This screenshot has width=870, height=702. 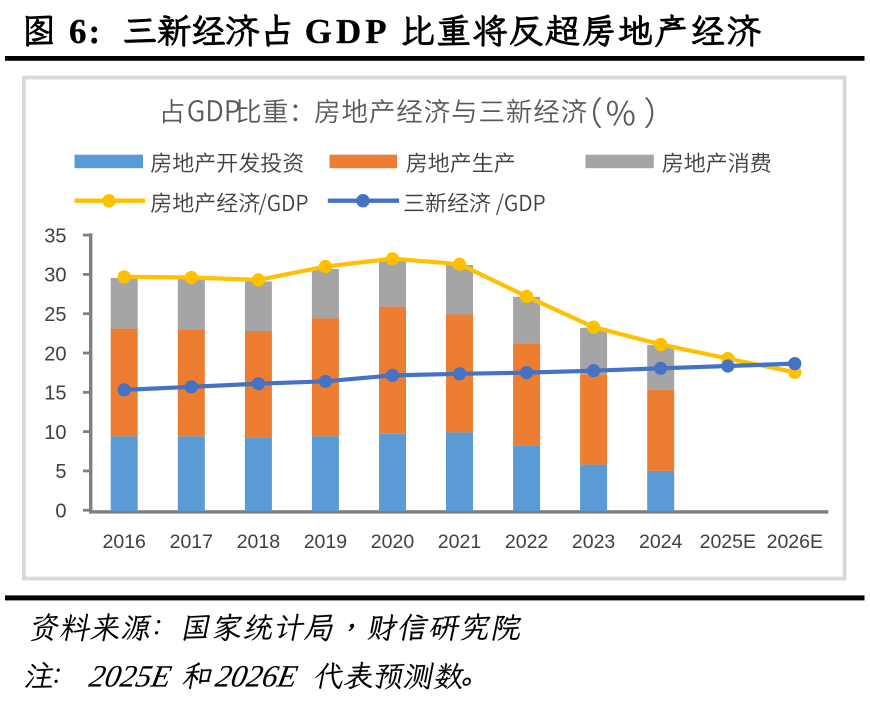 What do you see at coordinates (661, 542) in the screenshot?
I see `svg-text: 2024` at bounding box center [661, 542].